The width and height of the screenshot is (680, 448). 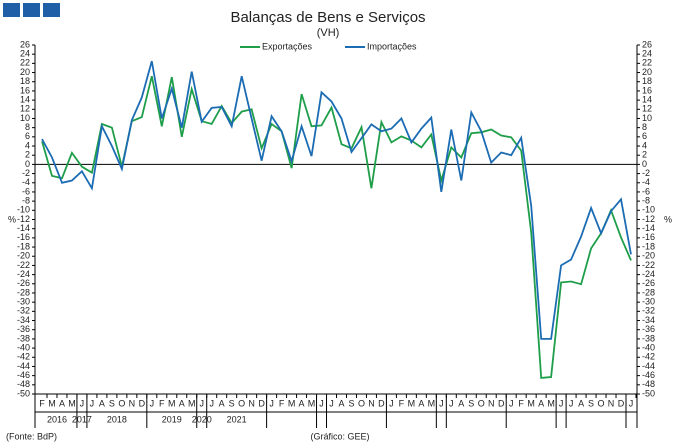 What do you see at coordinates (23, 274) in the screenshot?
I see `y-tick-label: -24` at bounding box center [23, 274].